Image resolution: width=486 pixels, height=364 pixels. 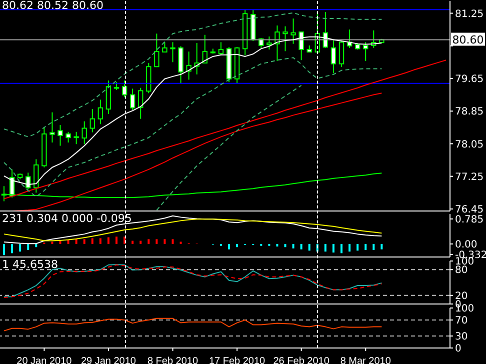 What do you see at coordinates (466, 244) in the screenshot?
I see `y-tick-label: 0.00` at bounding box center [466, 244].